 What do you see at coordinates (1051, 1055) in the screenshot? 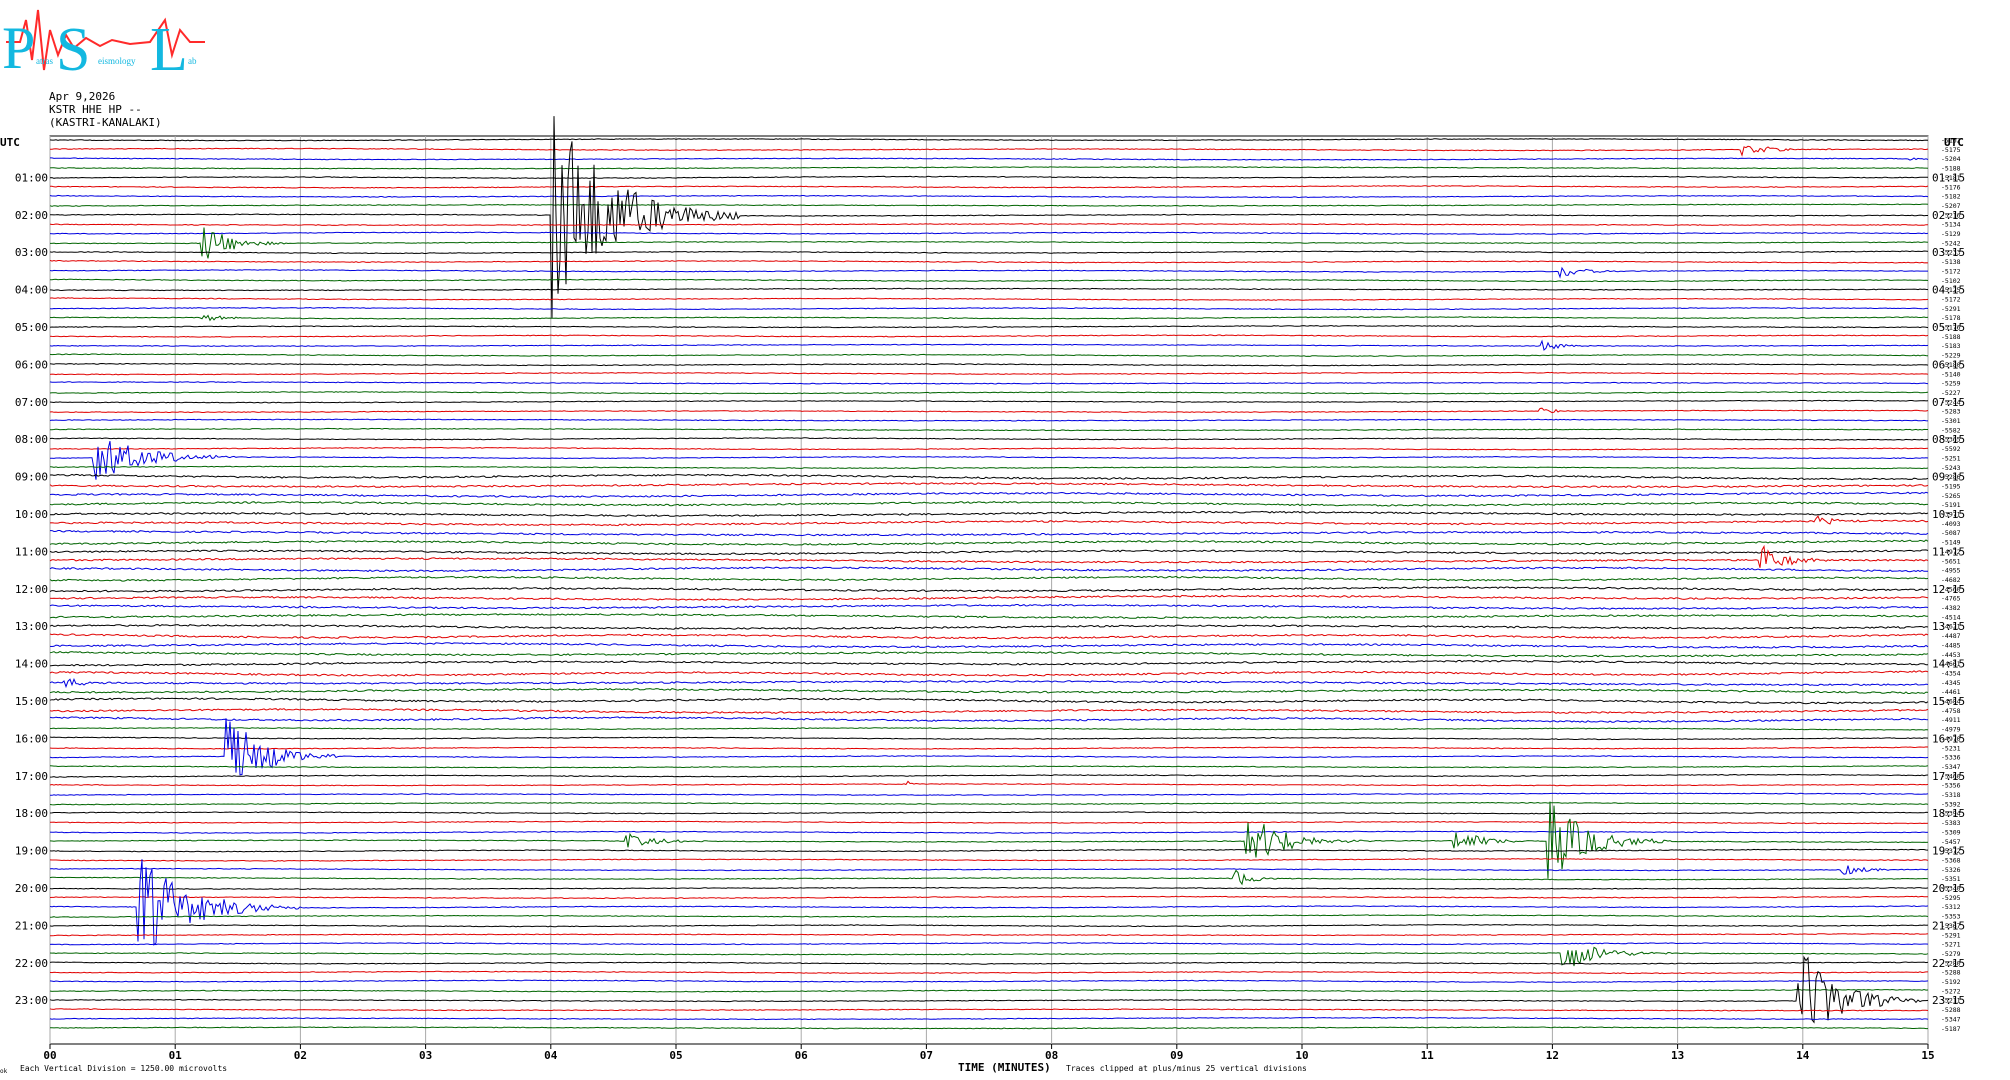
I see `x-tick-label: 08` at bounding box center [1051, 1055].